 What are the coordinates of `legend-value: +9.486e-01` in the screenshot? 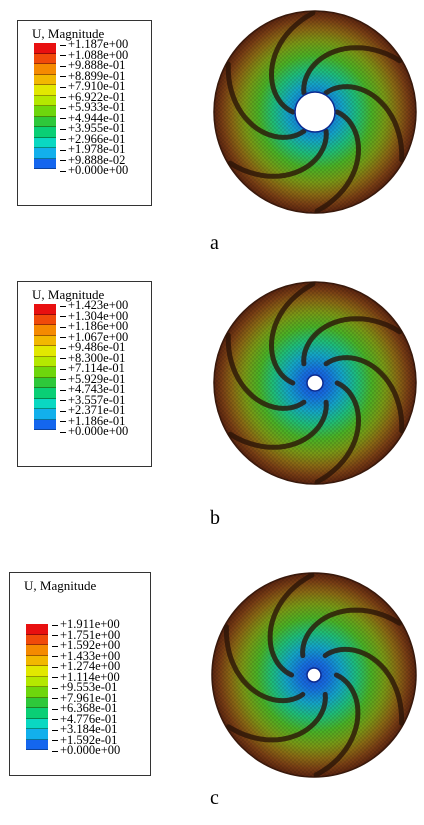 It's located at (94, 347).